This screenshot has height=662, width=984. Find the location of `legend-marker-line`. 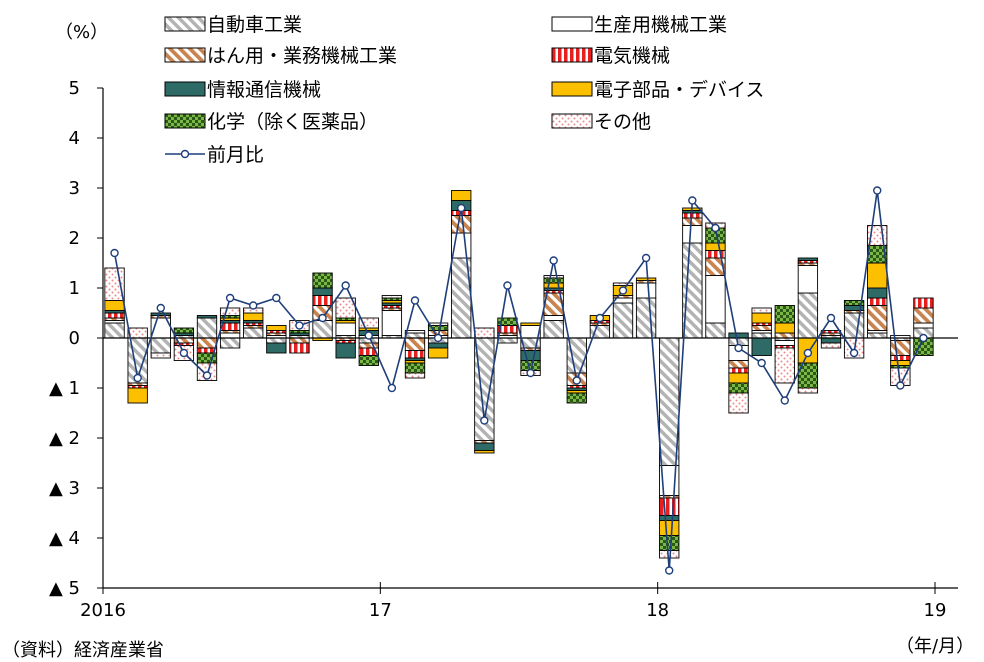

legend-marker-line is located at coordinates (185, 154).